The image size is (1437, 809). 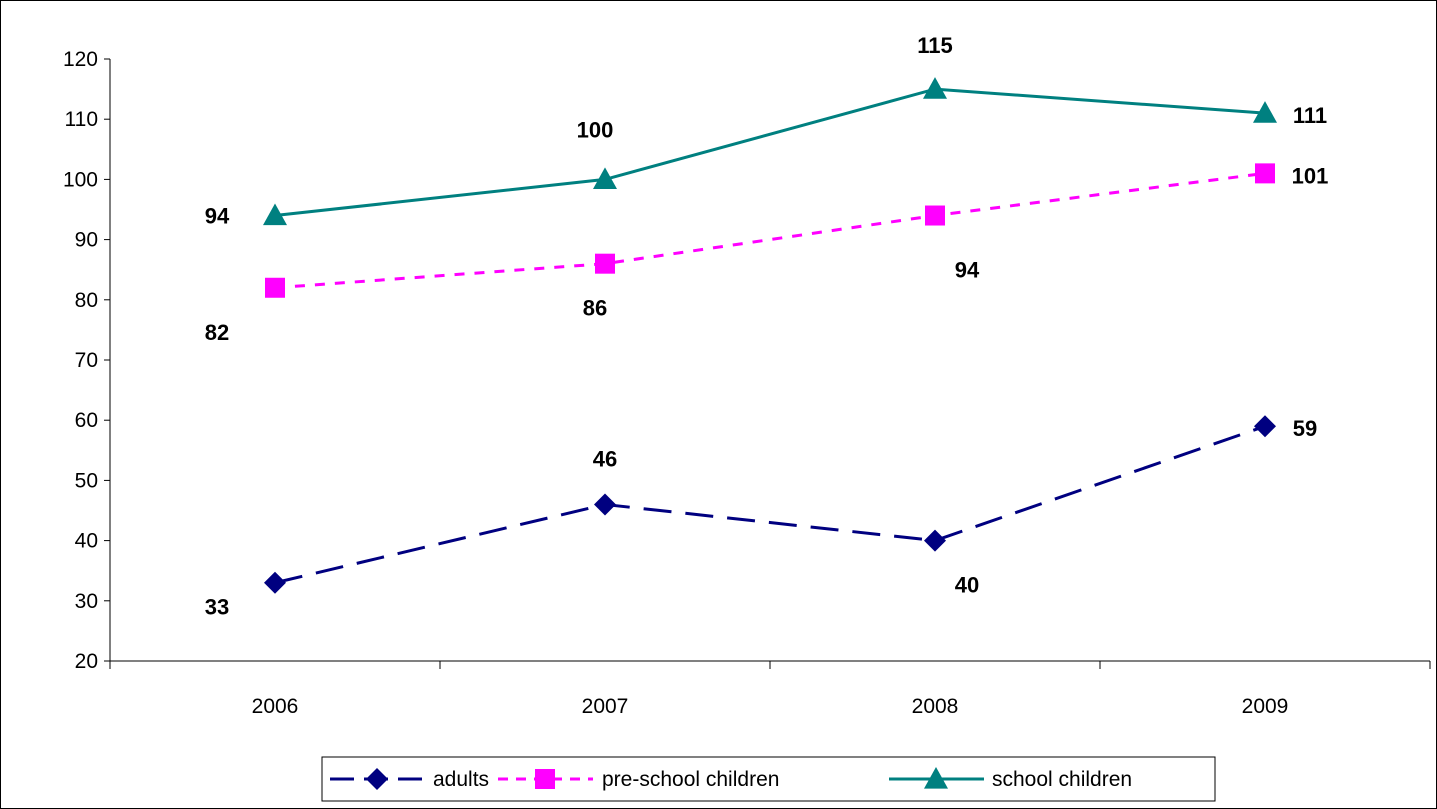 I want to click on data-label: 101, so click(x=1310, y=175).